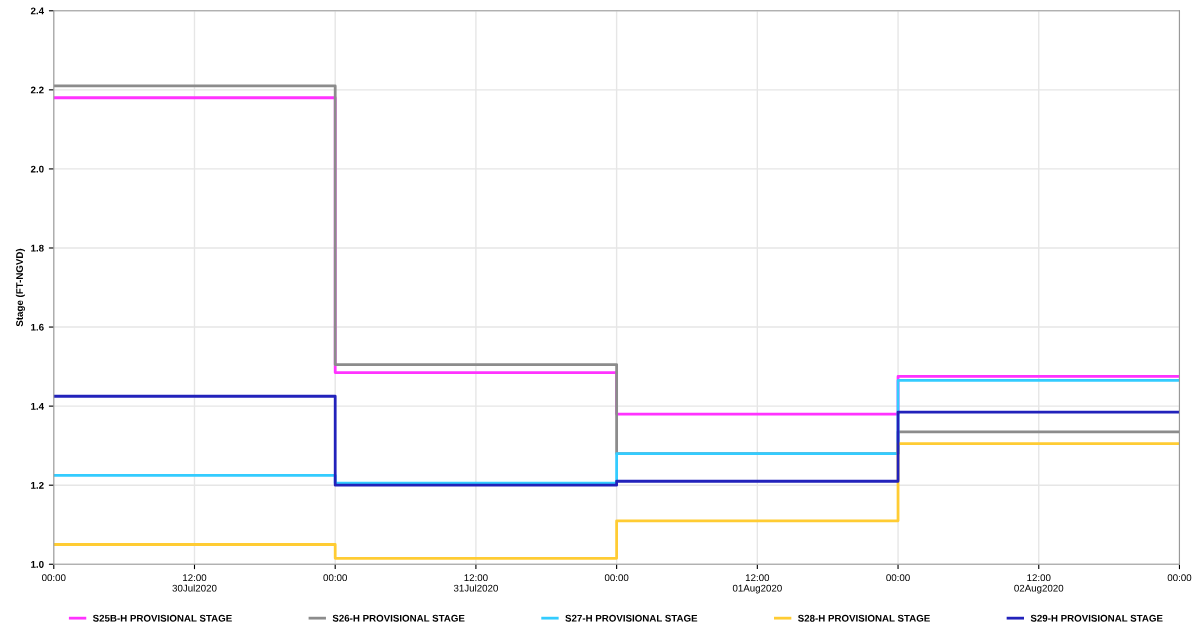 Image resolution: width=1195 pixels, height=634 pixels. What do you see at coordinates (37, 11) in the screenshot?
I see `y-tick-label: 2.4` at bounding box center [37, 11].